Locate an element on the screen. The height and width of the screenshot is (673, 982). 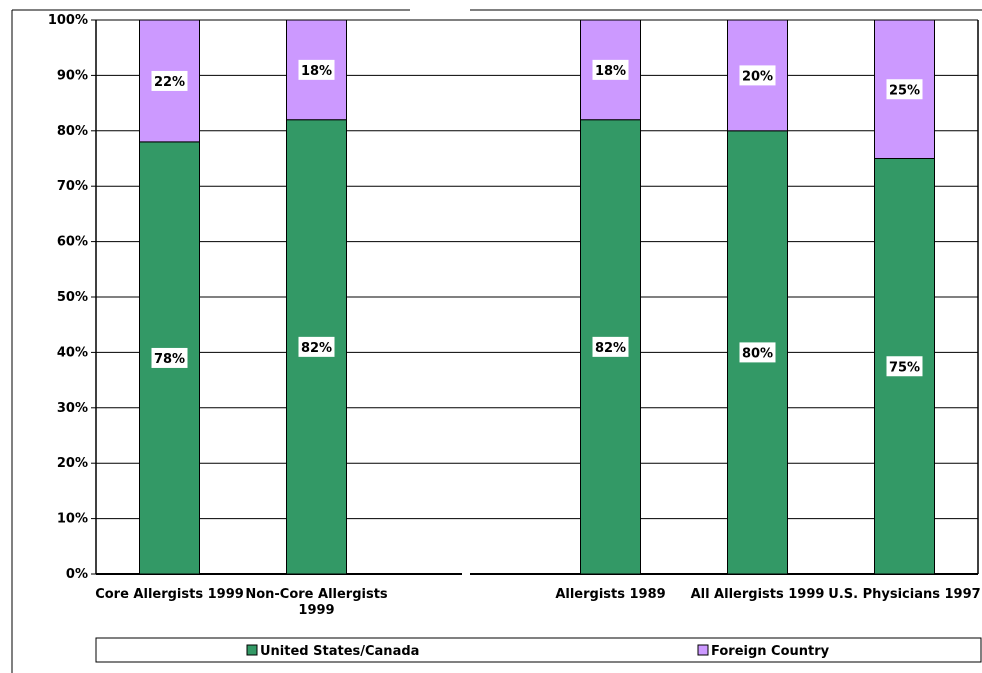
y-tick-label: 40% is located at coordinates (72, 352).